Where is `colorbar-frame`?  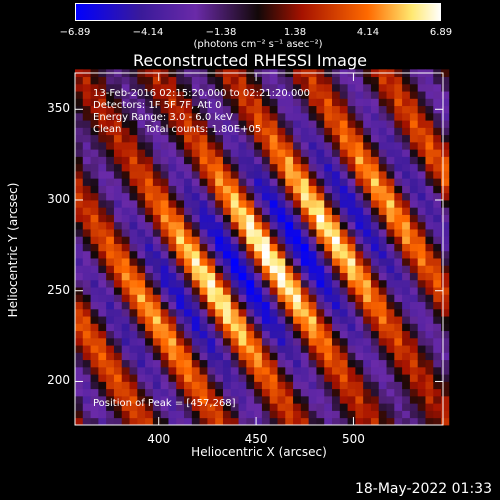 colorbar-frame is located at coordinates (258, 12).